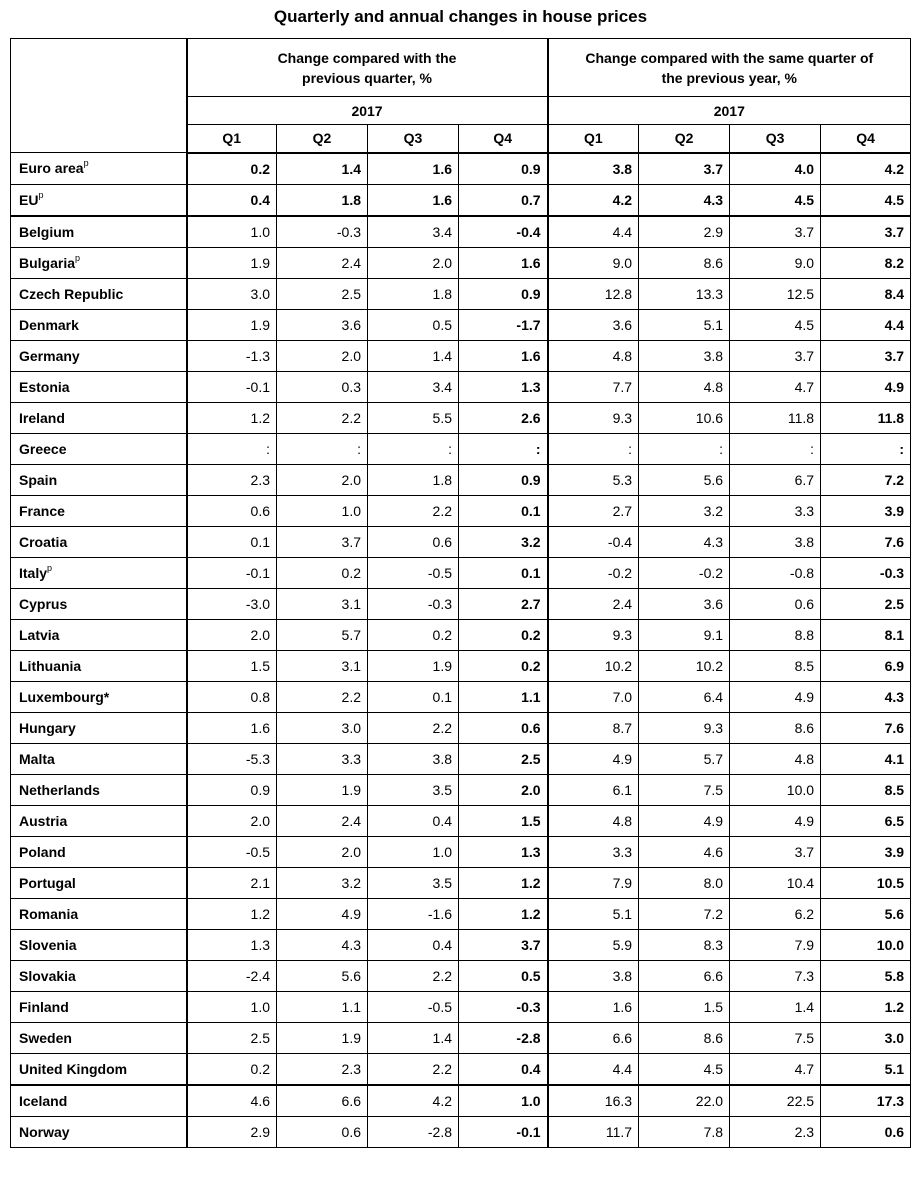 This screenshot has width=921, height=1202. What do you see at coordinates (461, 1100) in the screenshot?
I see `table-row: Iceland 4.6 6.6 4.2 1.0 16.3 22.0 22.5 17.3` at bounding box center [461, 1100].